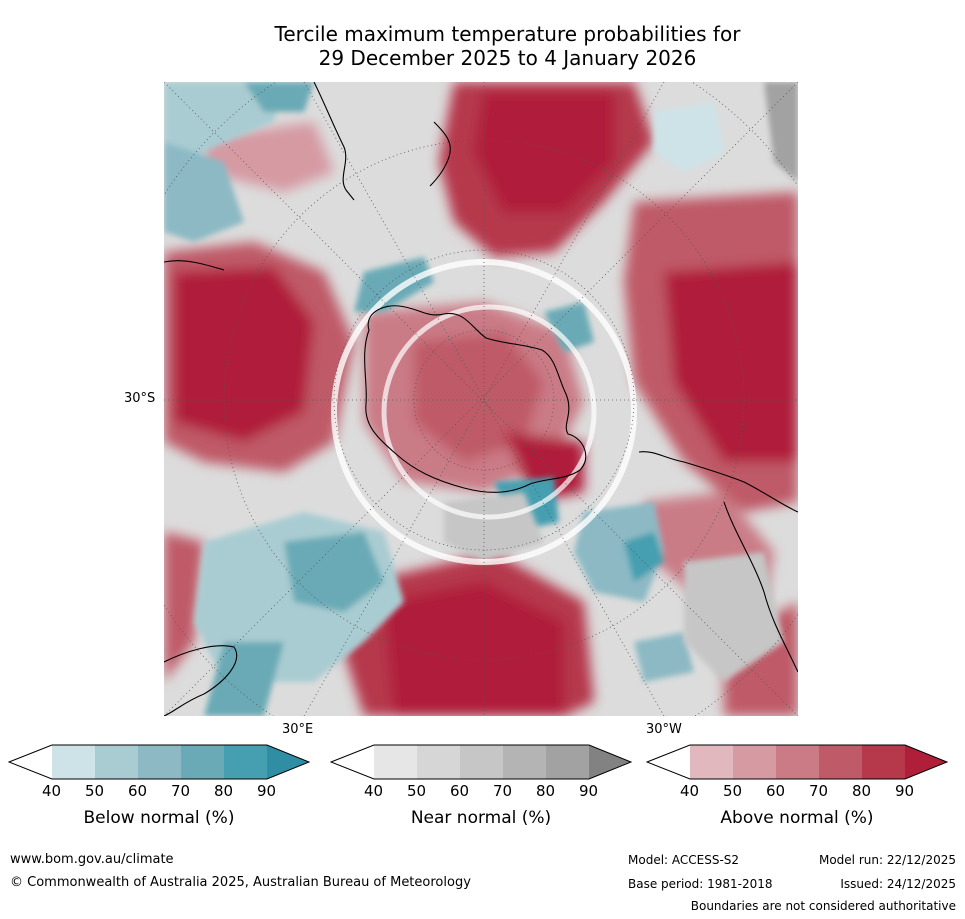 Image resolution: width=965 pixels, height=919 pixels. I want to click on colorbar-near-normal, so click(481, 762).